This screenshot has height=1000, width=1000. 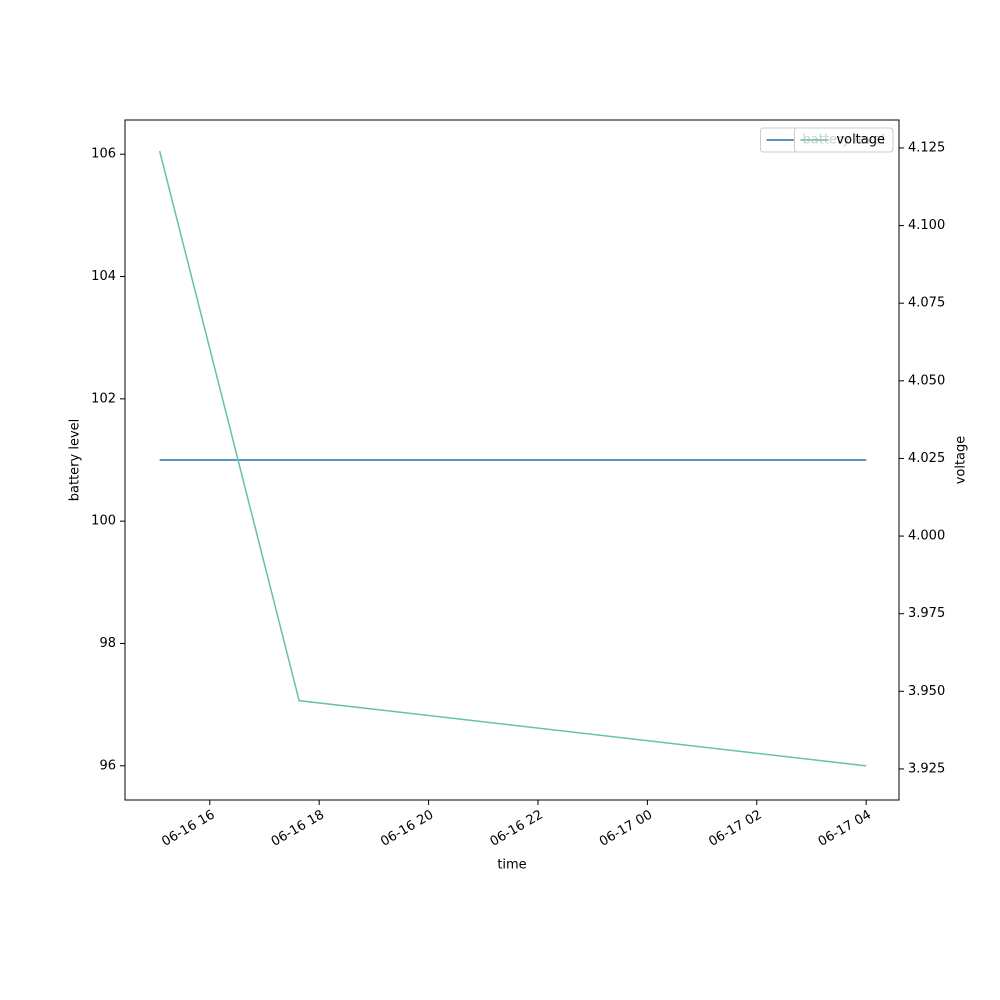 I want to click on legend-label: voltage, so click(x=860, y=140).